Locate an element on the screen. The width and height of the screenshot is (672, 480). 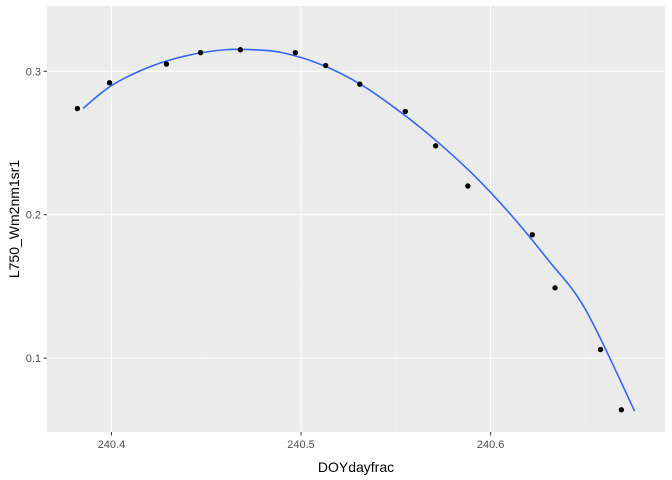
y-tick-label: 0.2 is located at coordinates (33, 216).